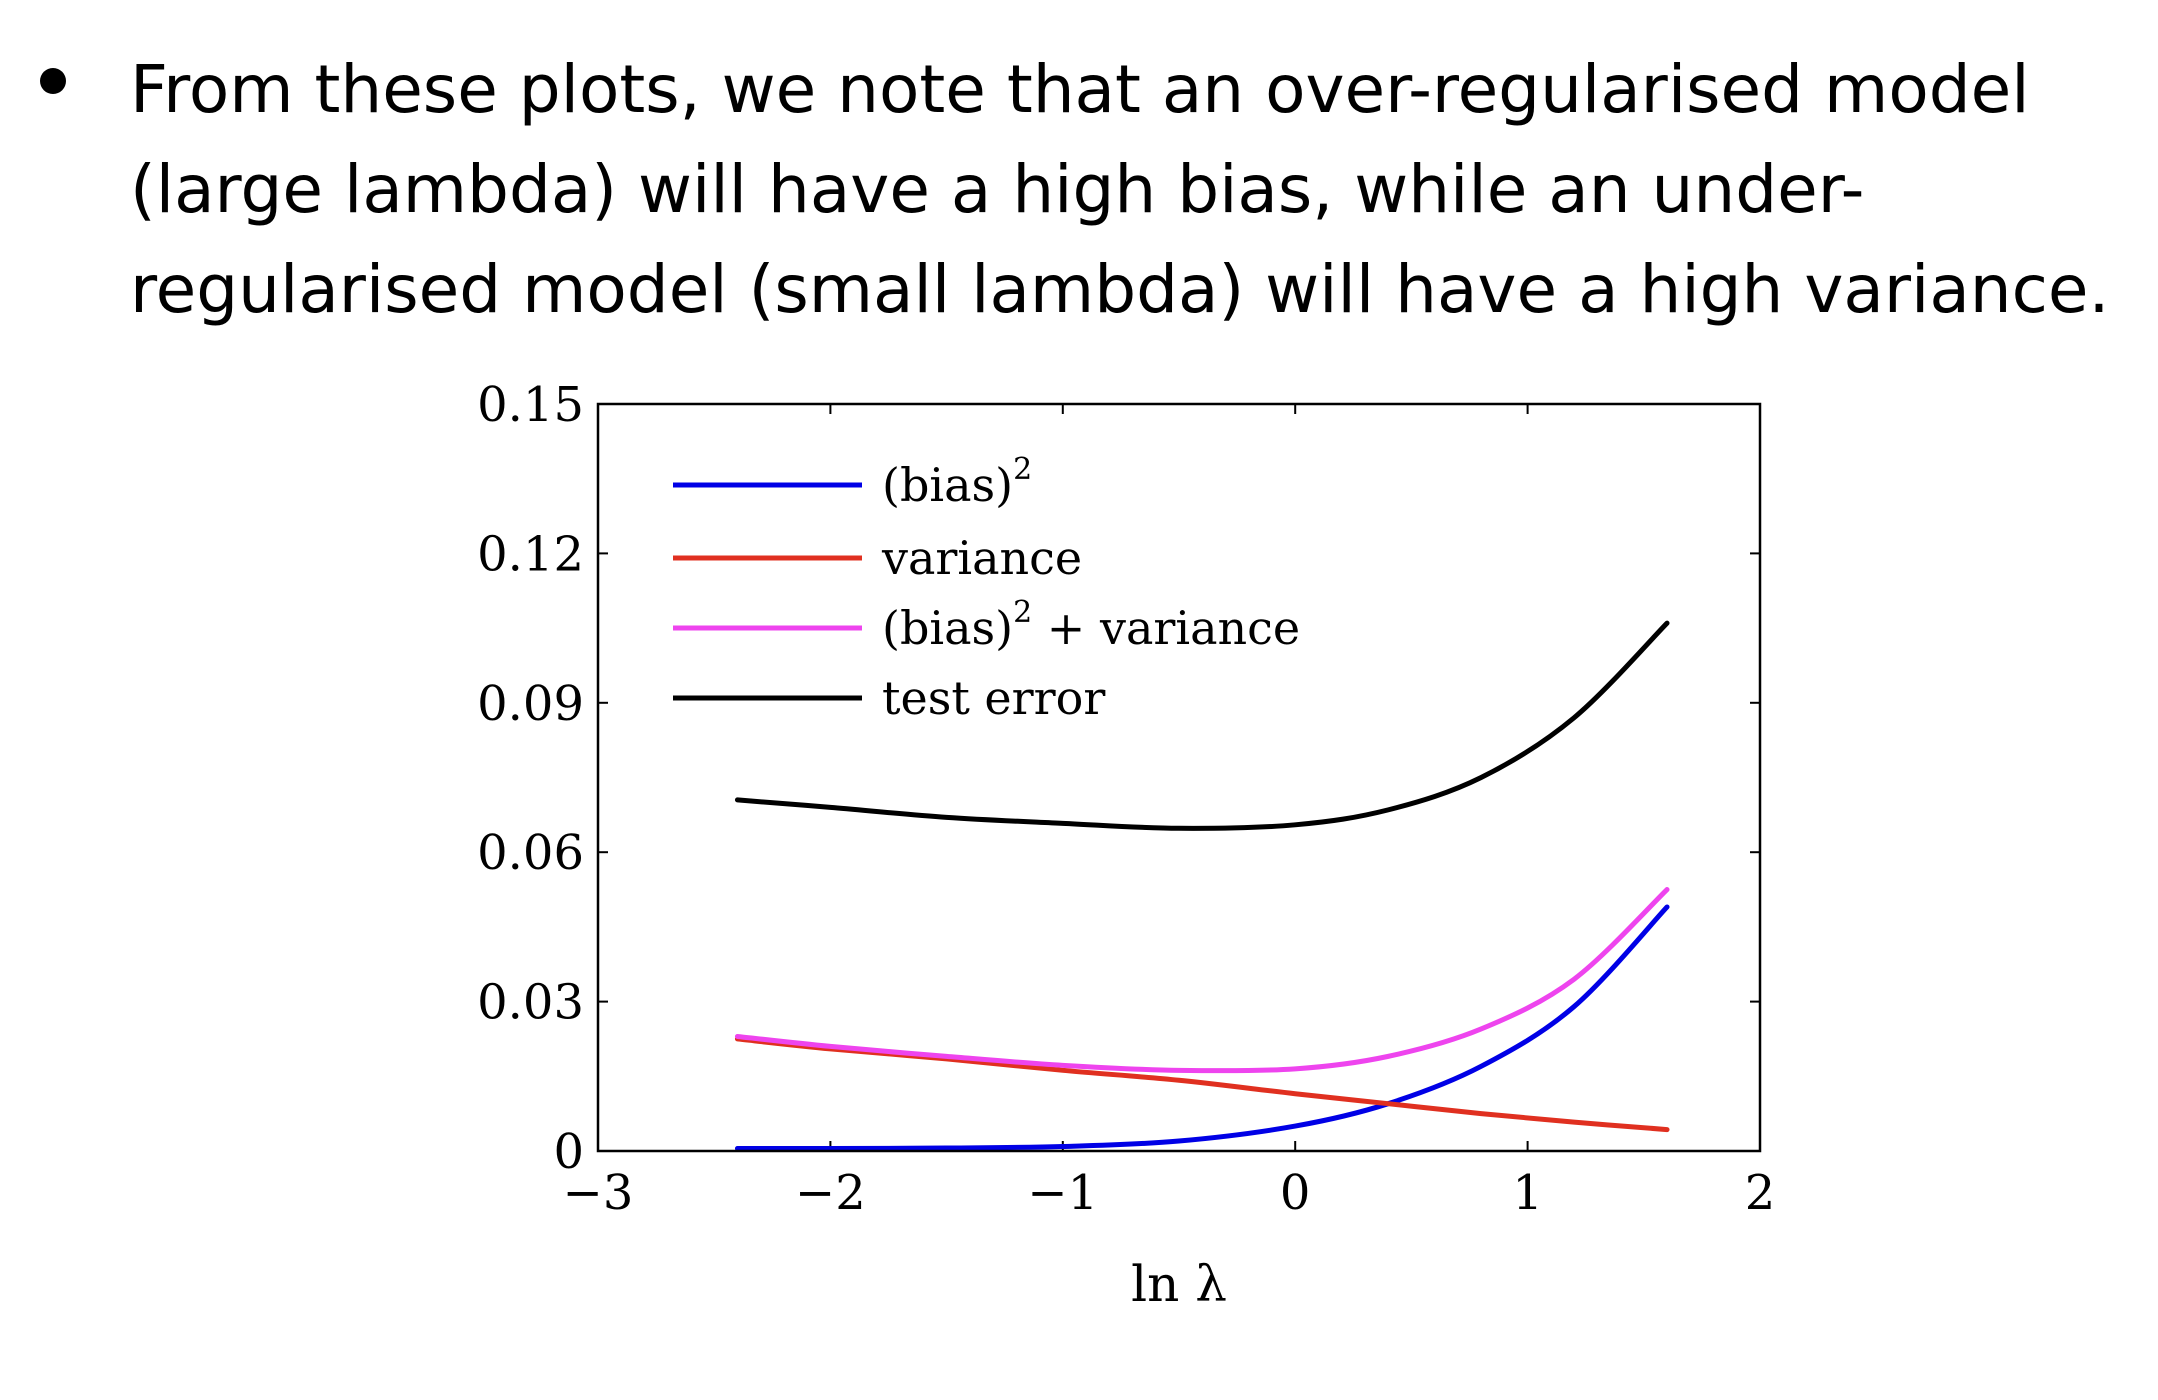 The width and height of the screenshot is (2158, 1400). What do you see at coordinates (530, 853) in the screenshot?
I see `y-tick-label: 0.06` at bounding box center [530, 853].